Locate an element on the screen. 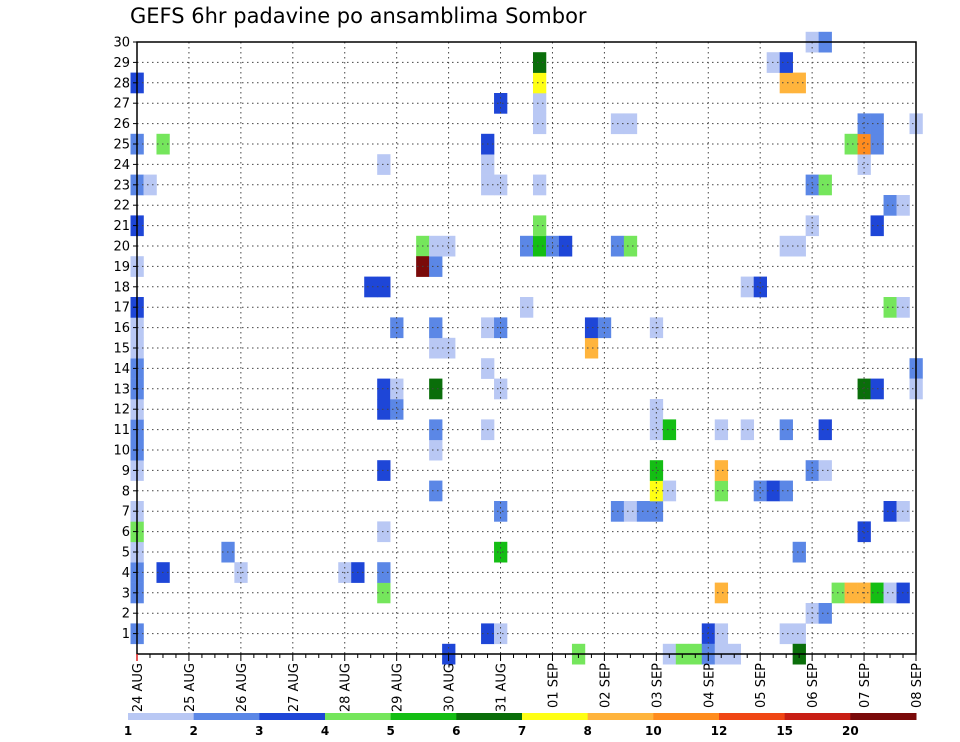  y-tick-label: 29 is located at coordinates (121, 63).